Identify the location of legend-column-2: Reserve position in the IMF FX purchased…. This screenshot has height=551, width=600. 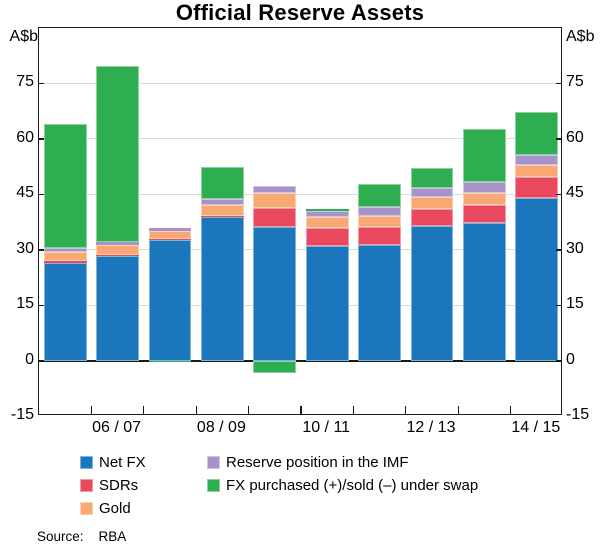
(342, 474).